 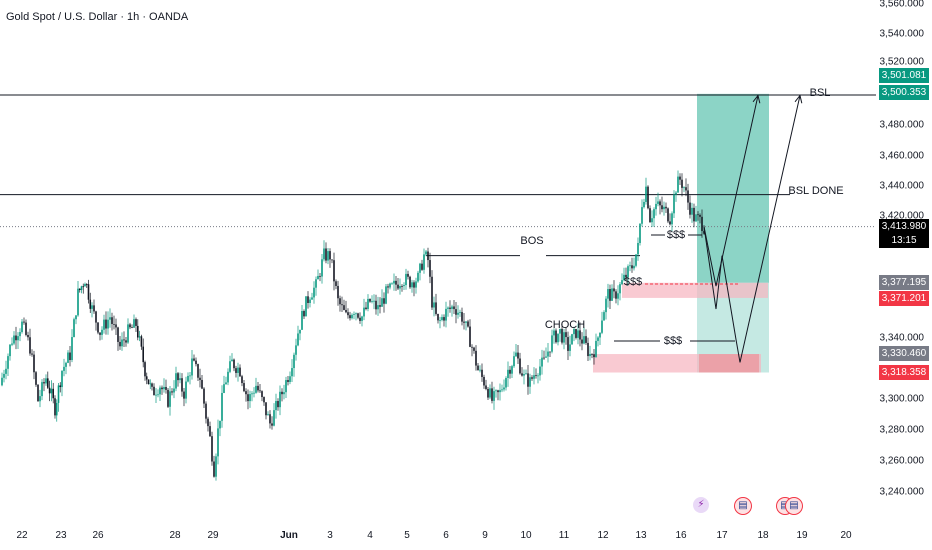 What do you see at coordinates (902, 5) in the screenshot?
I see `price-tick: 3,560.000` at bounding box center [902, 5].